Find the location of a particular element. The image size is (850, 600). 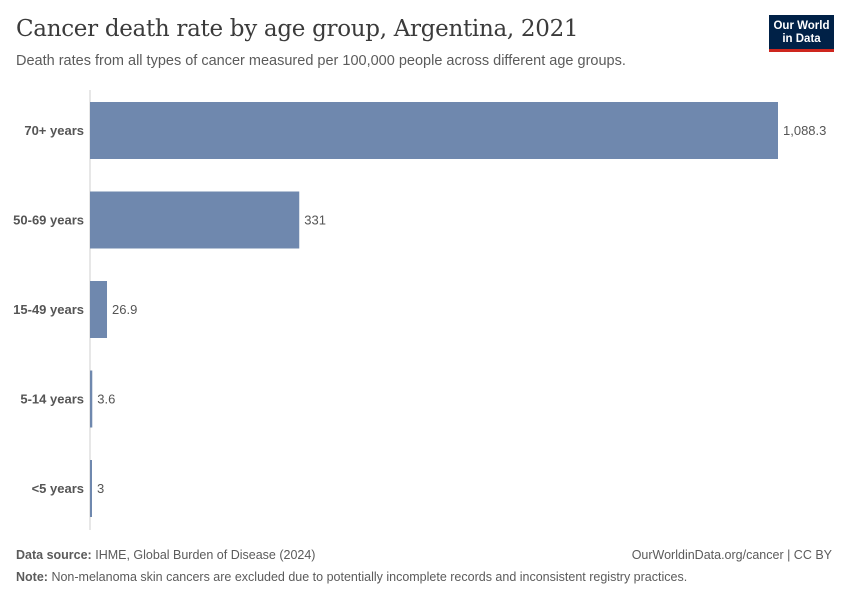

category-label: <5 years is located at coordinates (58, 488).